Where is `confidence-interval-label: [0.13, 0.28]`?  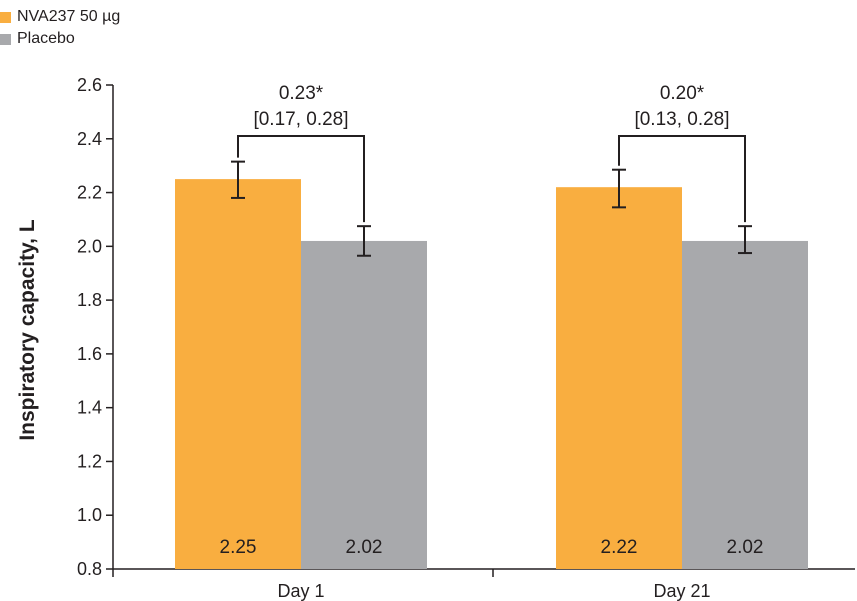 confidence-interval-label: [0.13, 0.28] is located at coordinates (681, 119).